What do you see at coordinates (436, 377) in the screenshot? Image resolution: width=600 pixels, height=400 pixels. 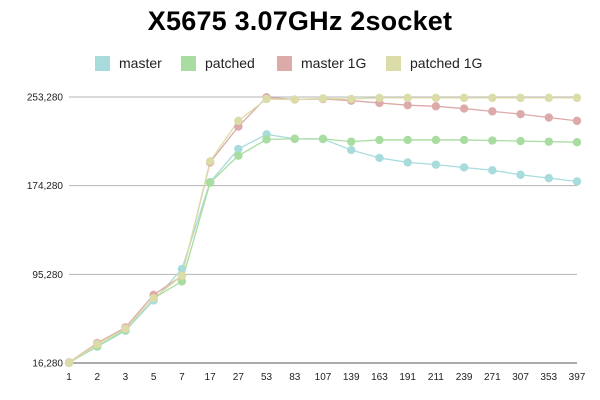 I see `x-tick-label: 211` at bounding box center [436, 377].